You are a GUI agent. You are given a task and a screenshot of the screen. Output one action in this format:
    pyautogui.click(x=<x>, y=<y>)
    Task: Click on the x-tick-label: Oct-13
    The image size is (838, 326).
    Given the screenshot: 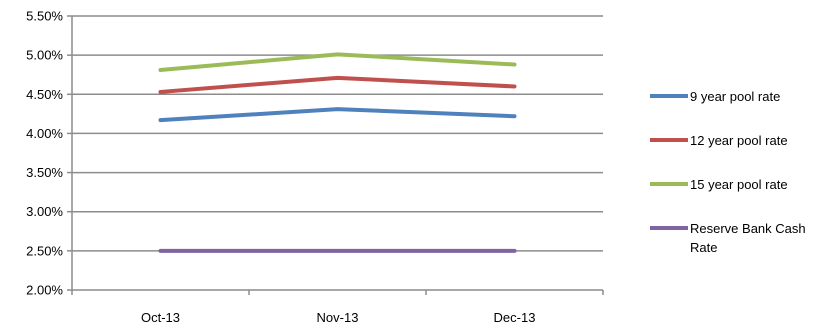 What is the action you would take?
    pyautogui.click(x=160, y=317)
    